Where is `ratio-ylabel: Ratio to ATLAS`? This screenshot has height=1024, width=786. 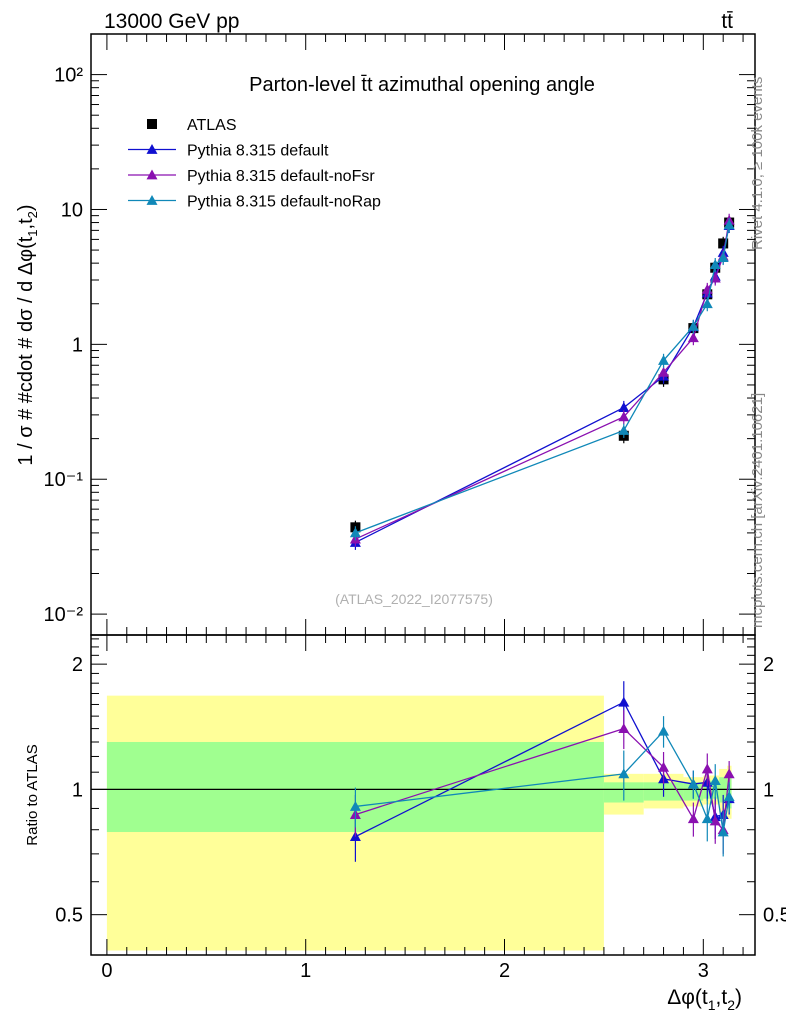 ratio-ylabel: Ratio to ATLAS is located at coordinates (32, 794).